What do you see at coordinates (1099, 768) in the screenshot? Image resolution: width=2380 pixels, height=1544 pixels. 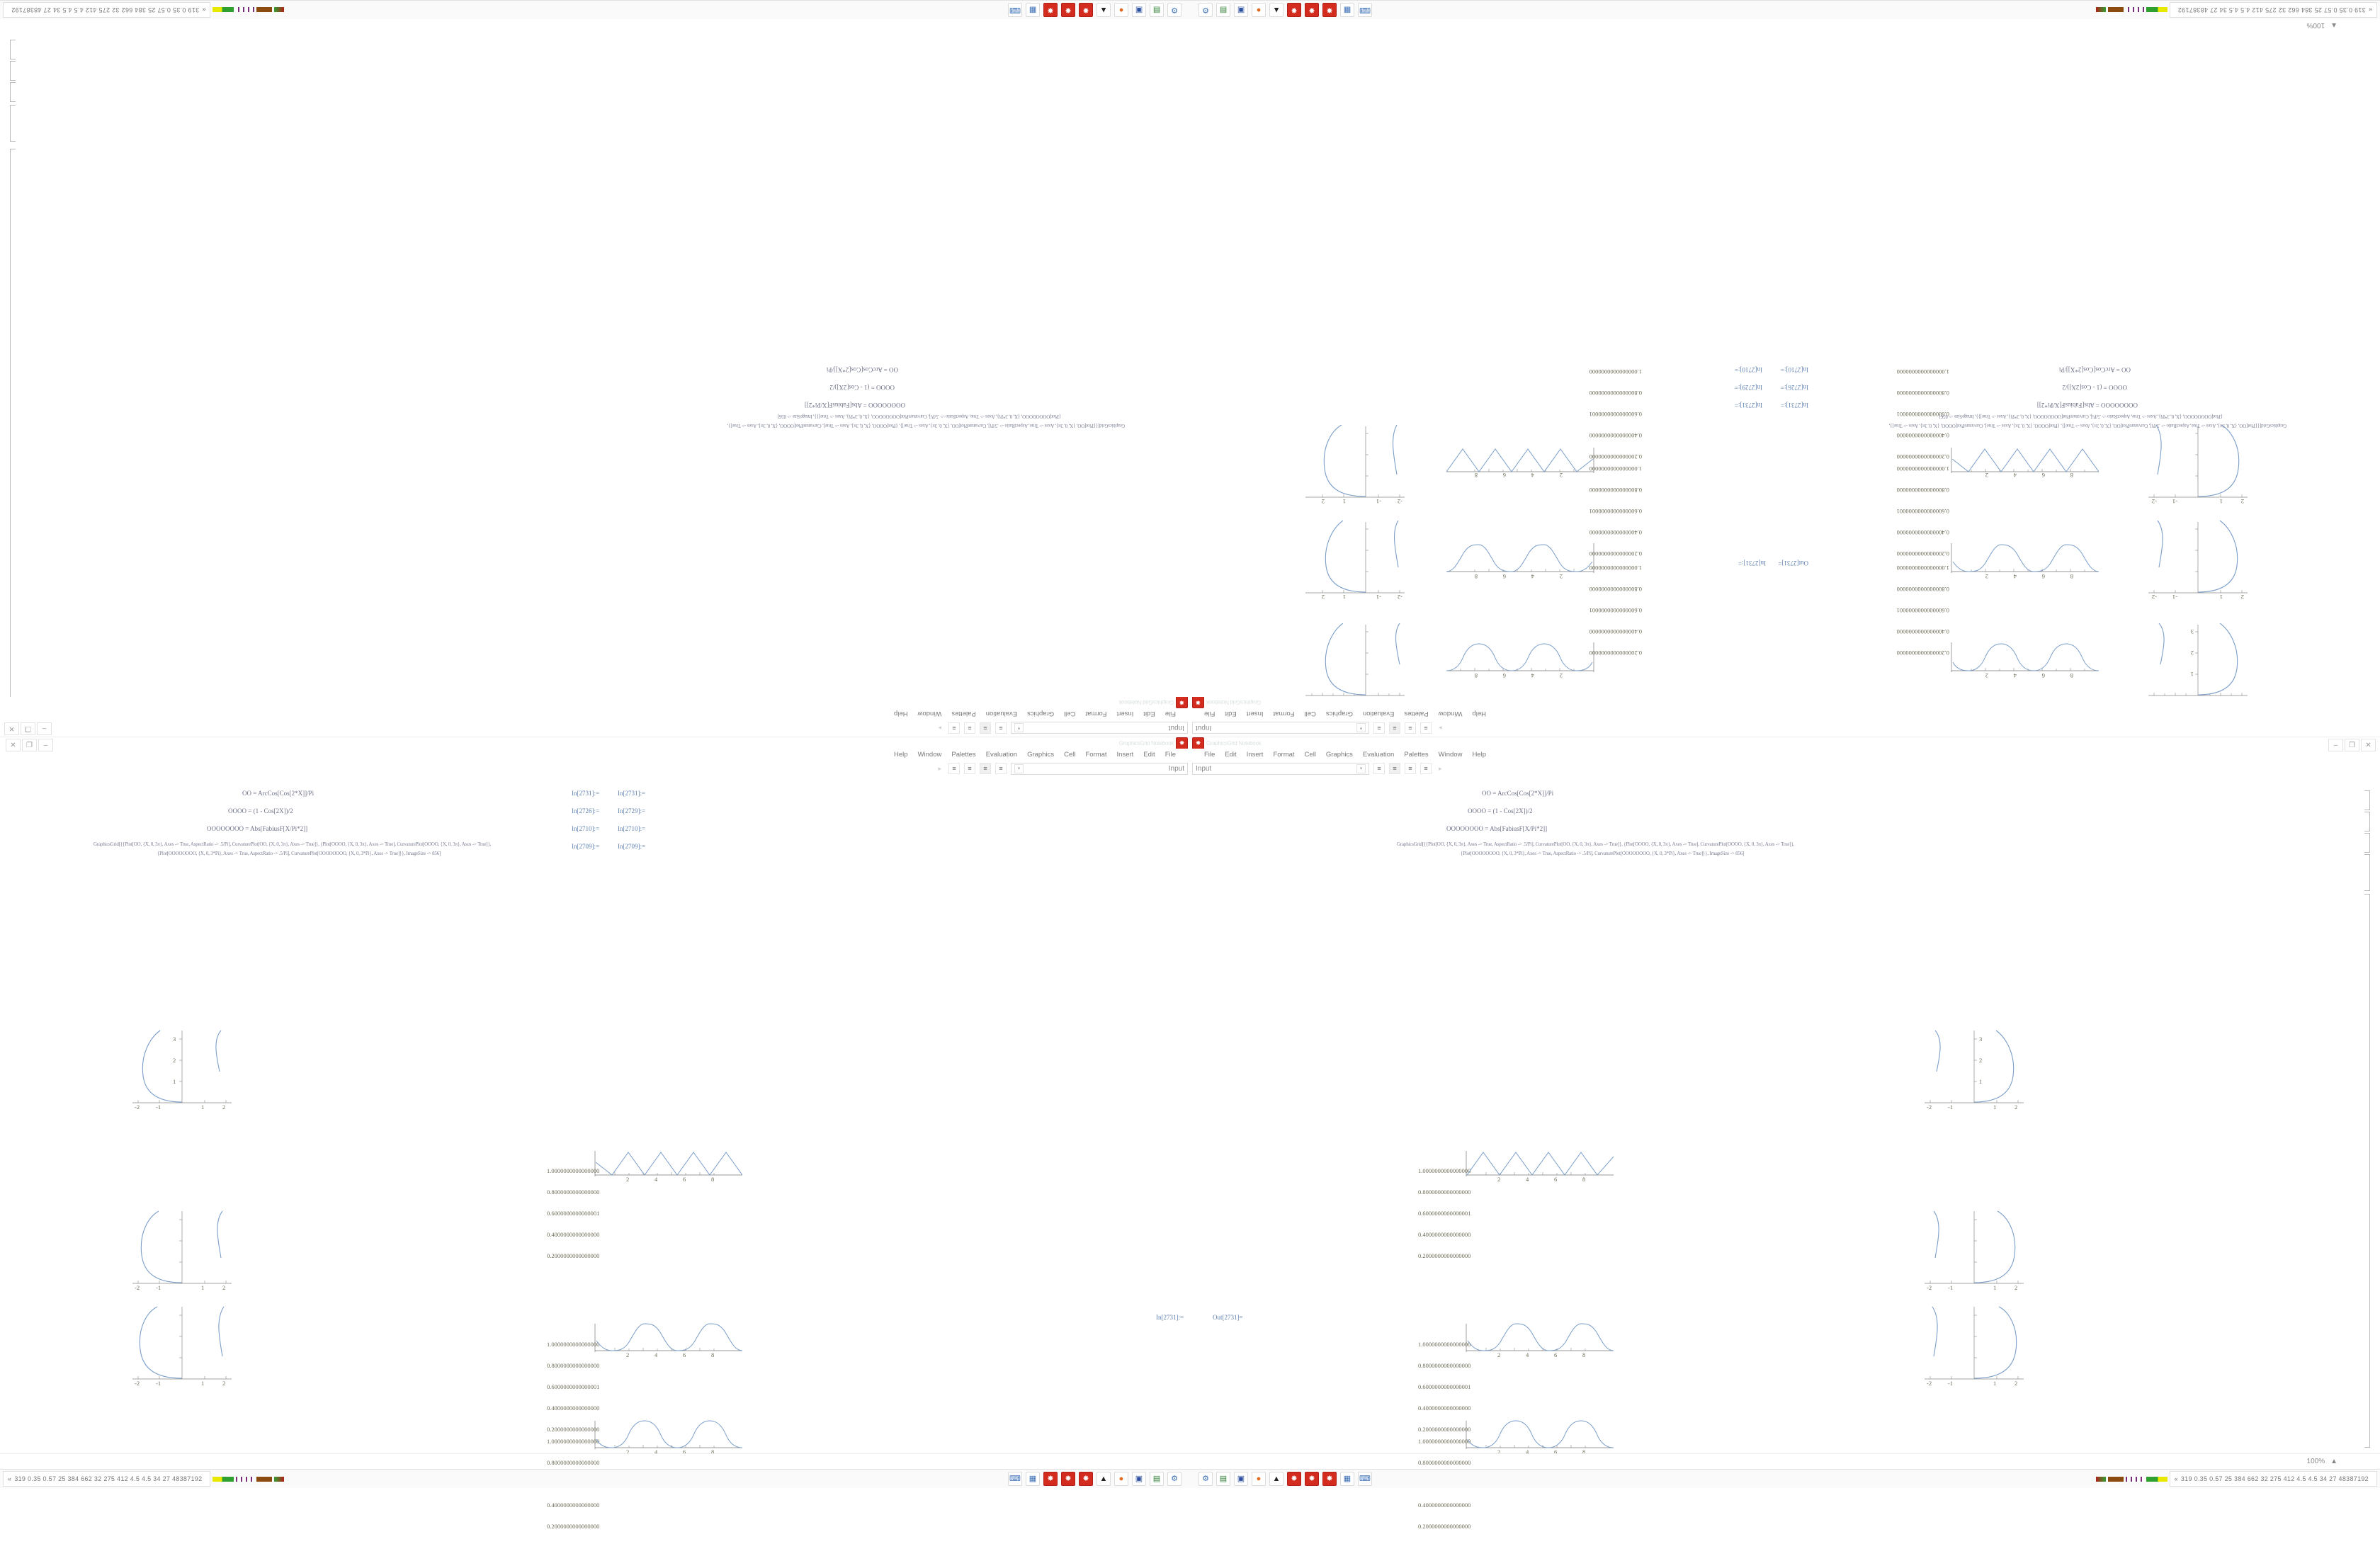 I see `cell-style-select-left-b: ▾ Input` at bounding box center [1099, 768].